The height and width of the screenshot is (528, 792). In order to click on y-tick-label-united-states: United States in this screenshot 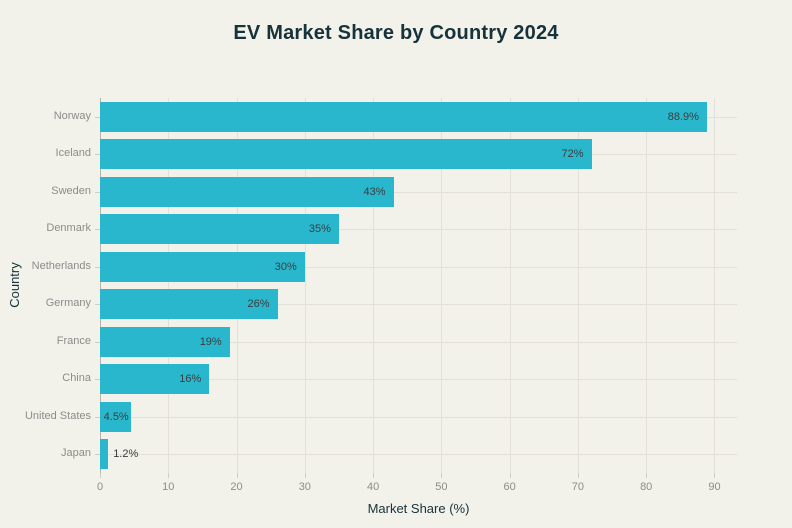, I will do `click(57, 415)`.